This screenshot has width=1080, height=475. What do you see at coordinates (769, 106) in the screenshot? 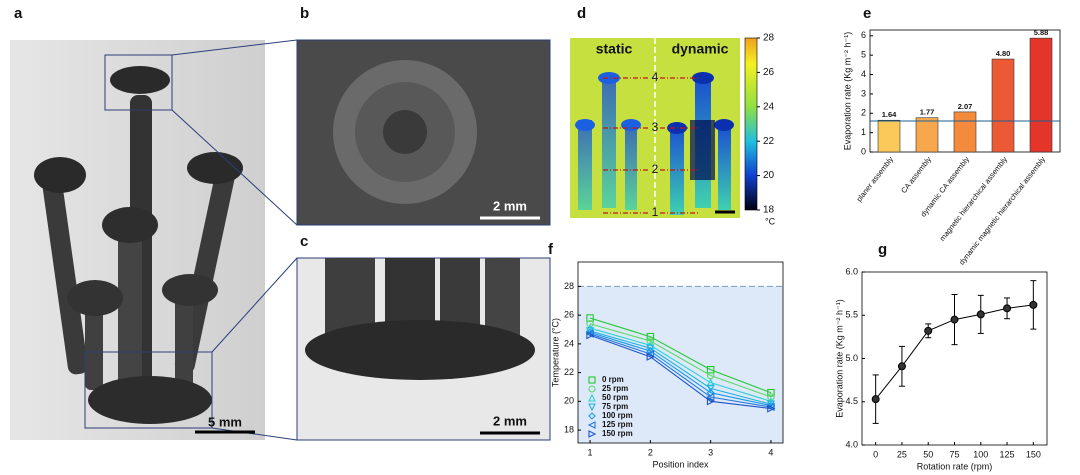
I see `colorbar-tick-label: 24` at bounding box center [769, 106].